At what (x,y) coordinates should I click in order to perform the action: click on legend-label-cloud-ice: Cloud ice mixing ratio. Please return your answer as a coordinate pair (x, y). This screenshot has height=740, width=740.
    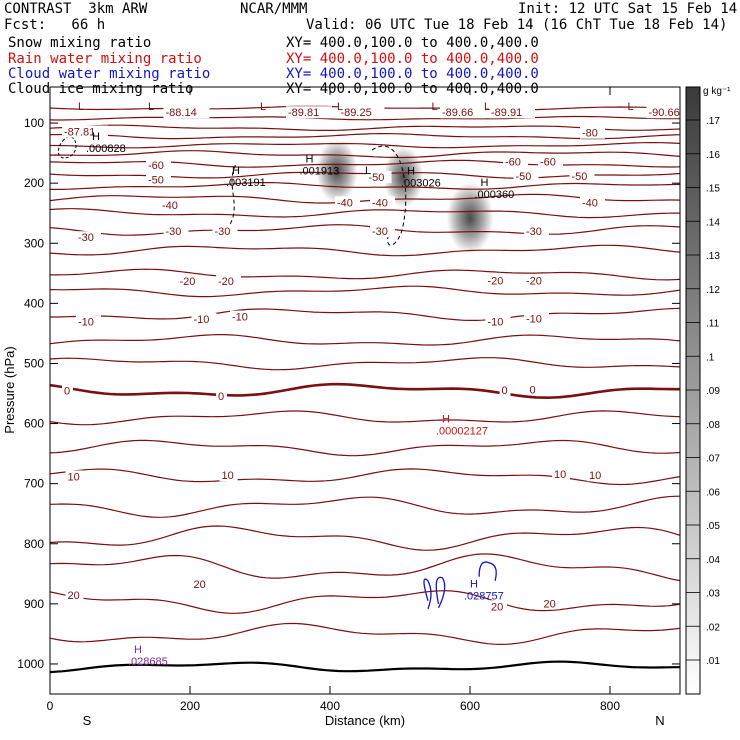
    Looking at the image, I should click on (101, 89).